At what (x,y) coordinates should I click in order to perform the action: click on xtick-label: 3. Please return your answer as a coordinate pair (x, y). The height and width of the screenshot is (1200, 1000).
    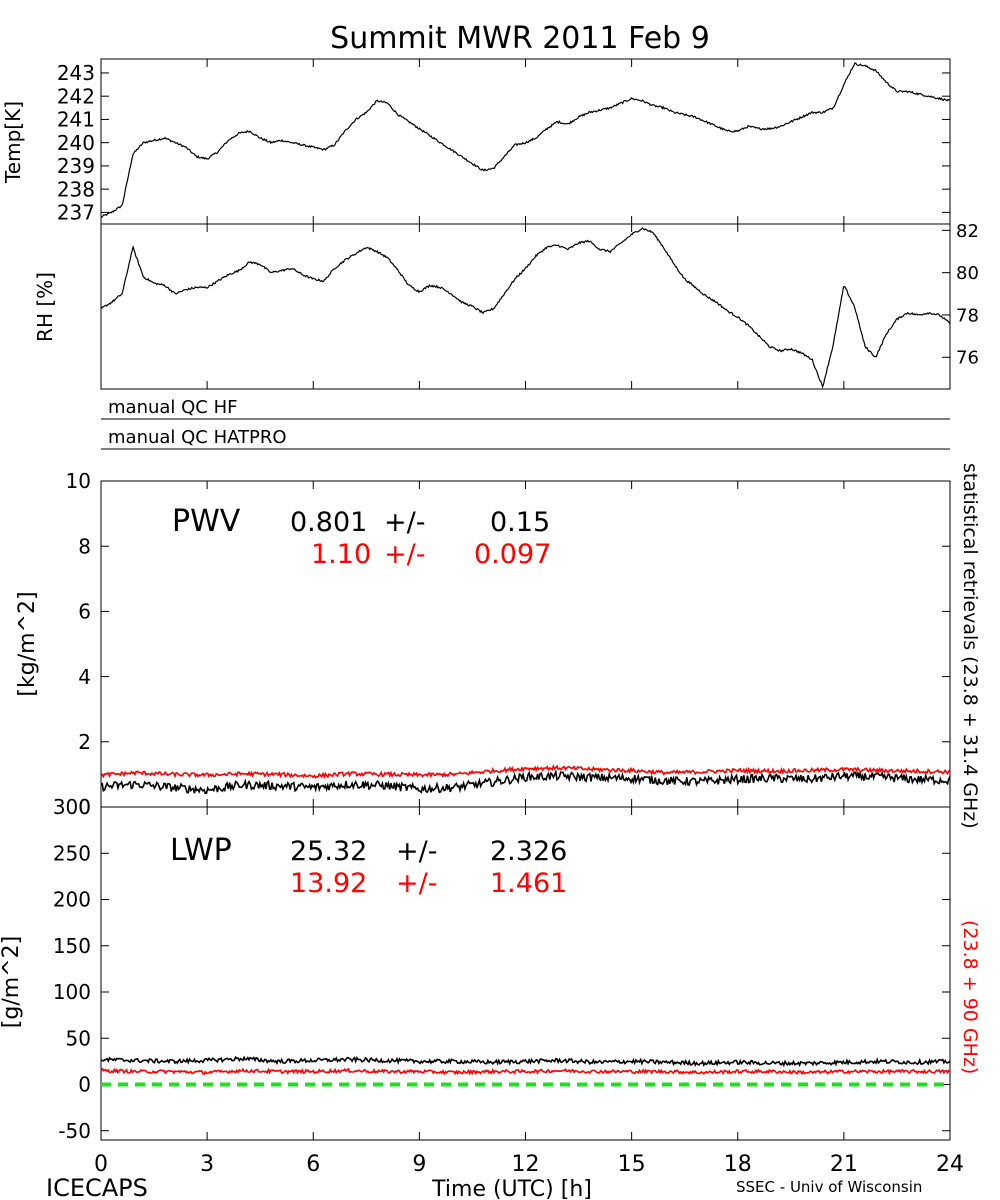
    Looking at the image, I should click on (207, 1164).